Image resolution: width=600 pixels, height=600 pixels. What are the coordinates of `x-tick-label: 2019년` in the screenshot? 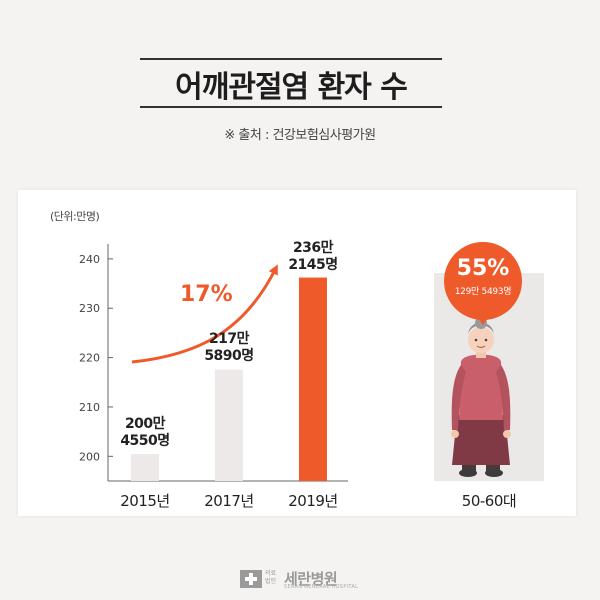 It's located at (313, 501).